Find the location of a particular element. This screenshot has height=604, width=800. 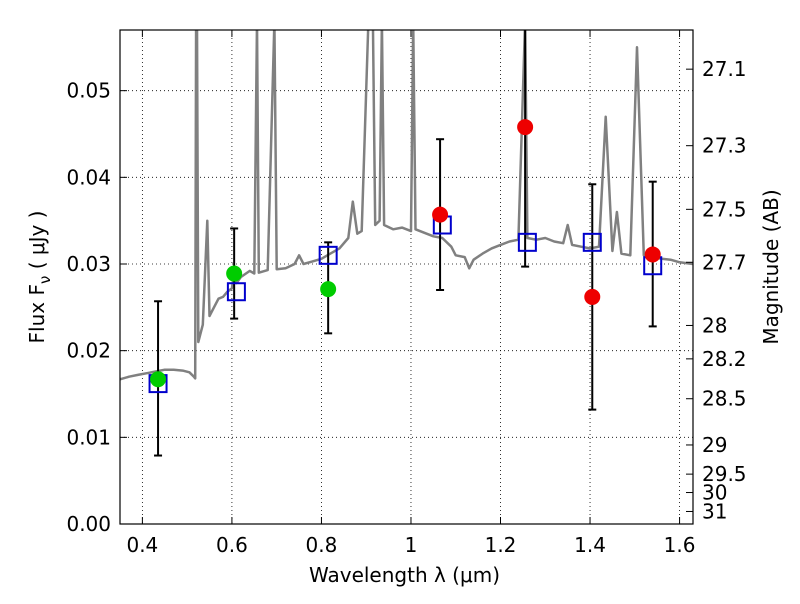

mag-tick-label: 29.5 is located at coordinates (724, 474).